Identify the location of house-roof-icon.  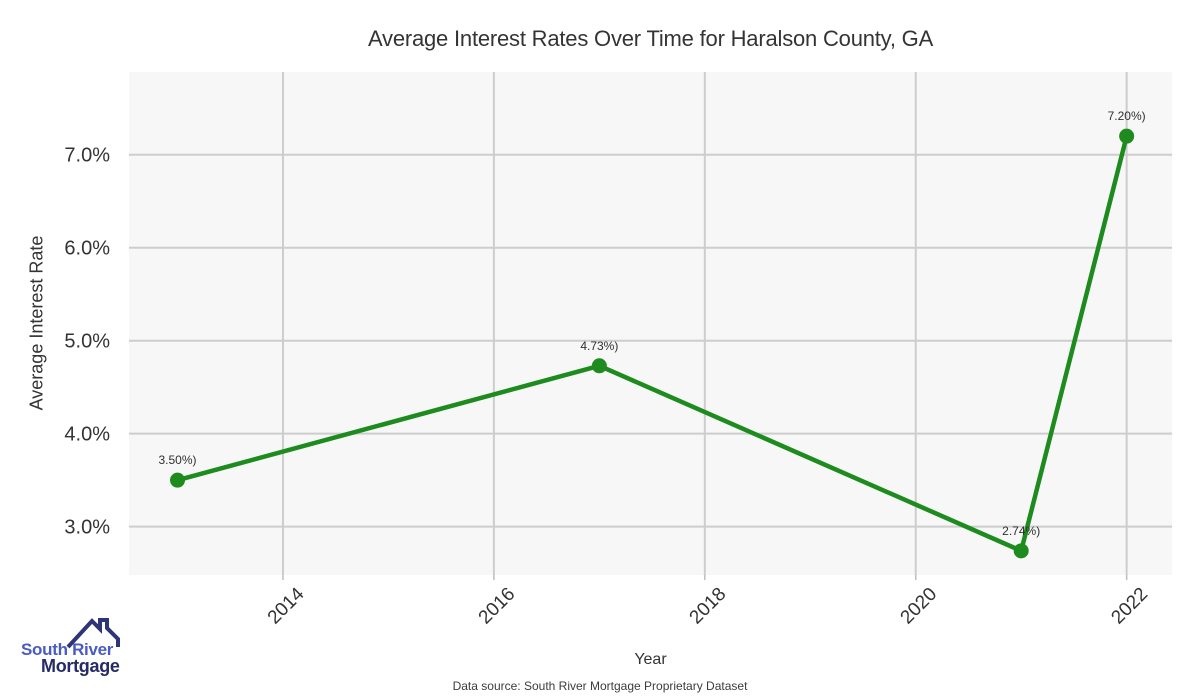
(93, 633).